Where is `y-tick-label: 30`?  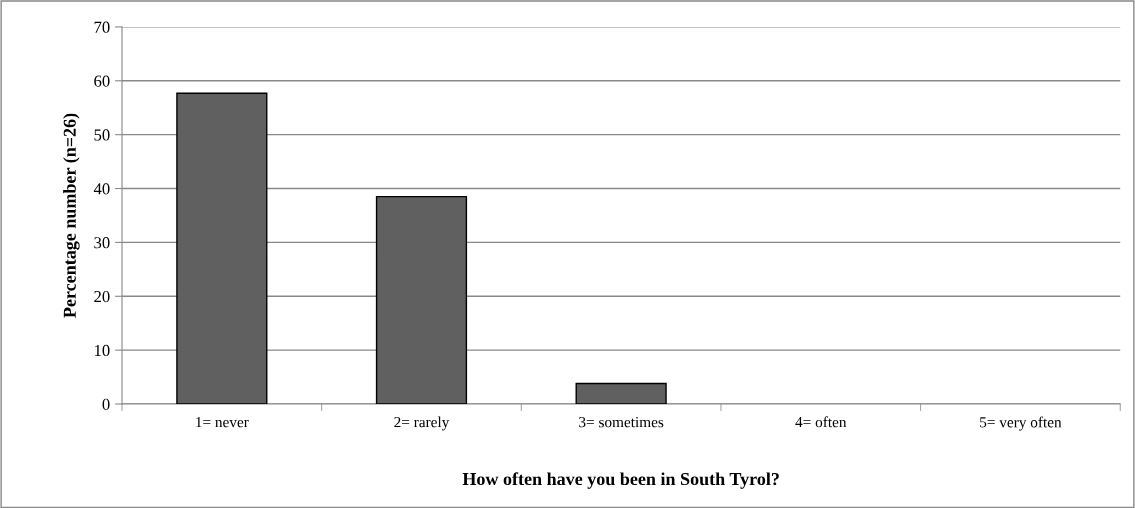
y-tick-label: 30 is located at coordinates (102, 243).